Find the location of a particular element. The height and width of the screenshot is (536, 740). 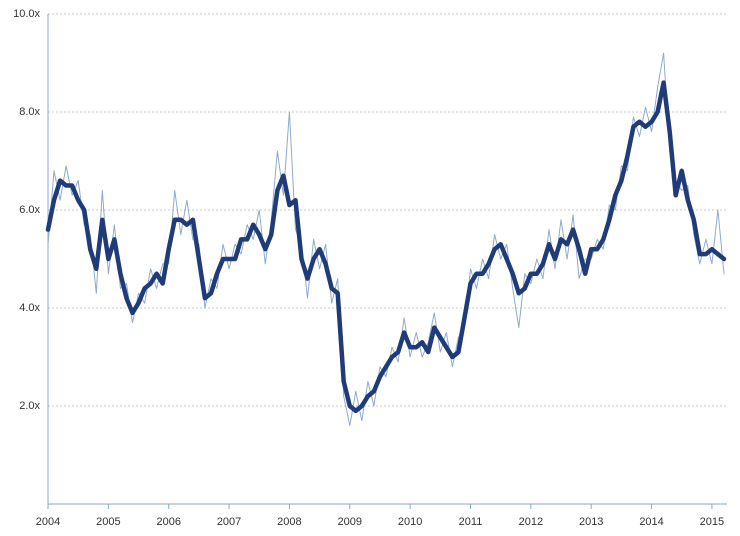

x-tick-label: 2012 is located at coordinates (531, 522).